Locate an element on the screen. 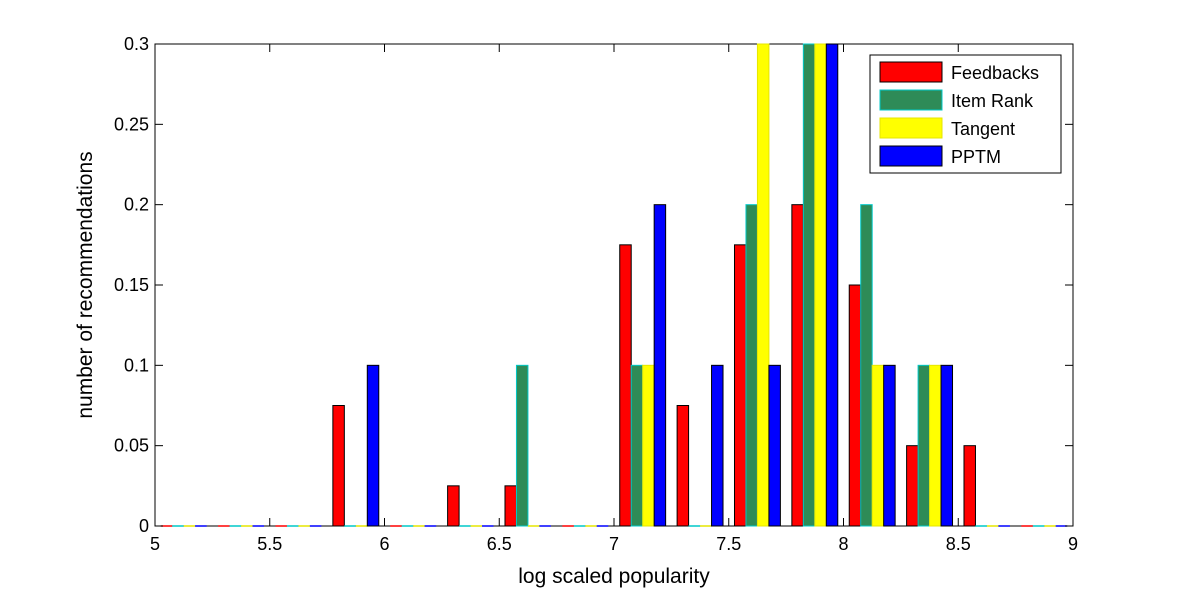 This screenshot has width=1183, height=591. x-tick-label: 6.5 is located at coordinates (499, 544).